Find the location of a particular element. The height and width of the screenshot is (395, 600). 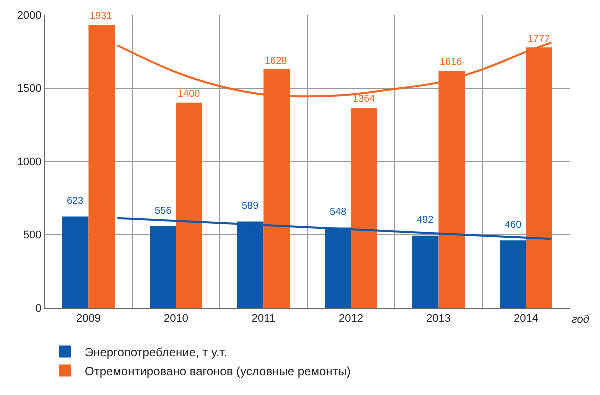

y-tick-label: 1500 is located at coordinates (29, 89).